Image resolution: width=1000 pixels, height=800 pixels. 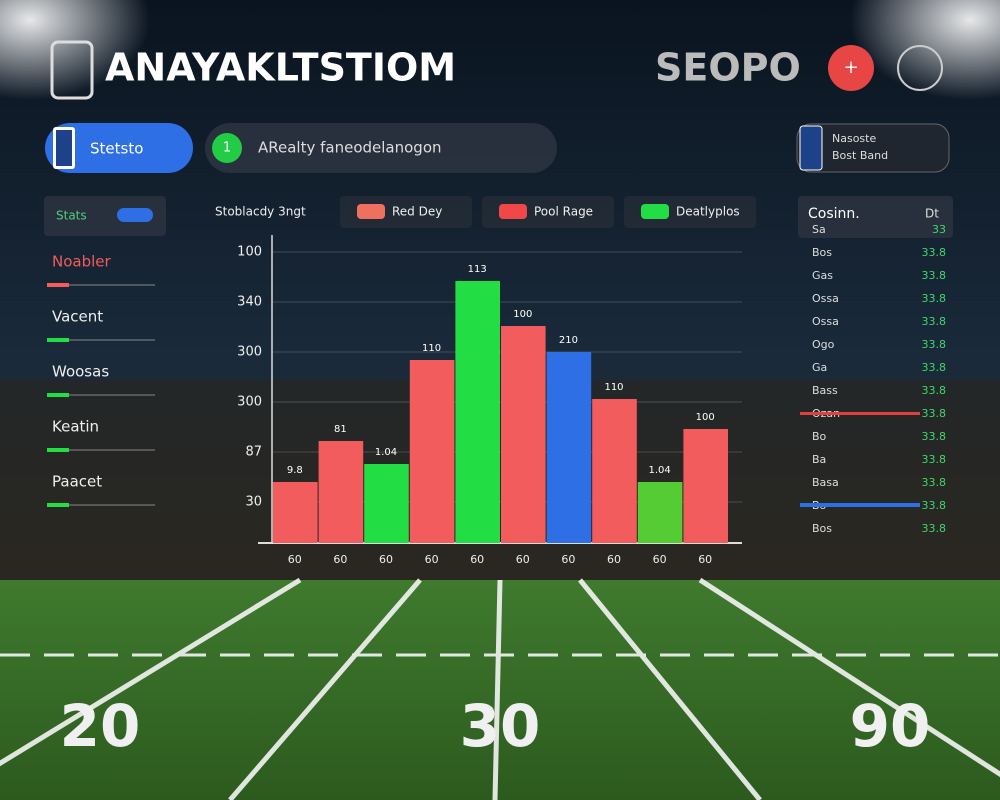 I want to click on bar-value-label: 210, so click(x=568, y=340).